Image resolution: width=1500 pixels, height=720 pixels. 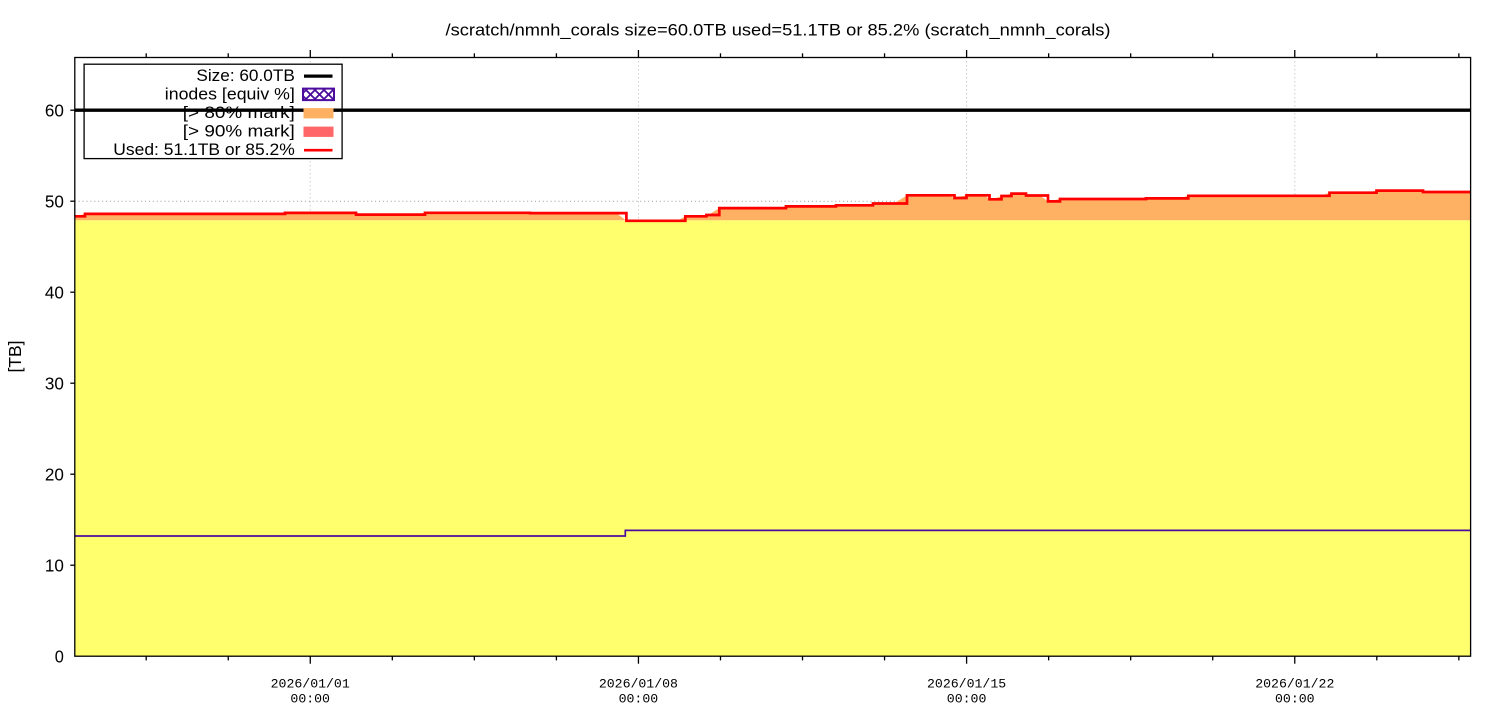 I want to click on svg-text: 10, so click(x=54, y=566).